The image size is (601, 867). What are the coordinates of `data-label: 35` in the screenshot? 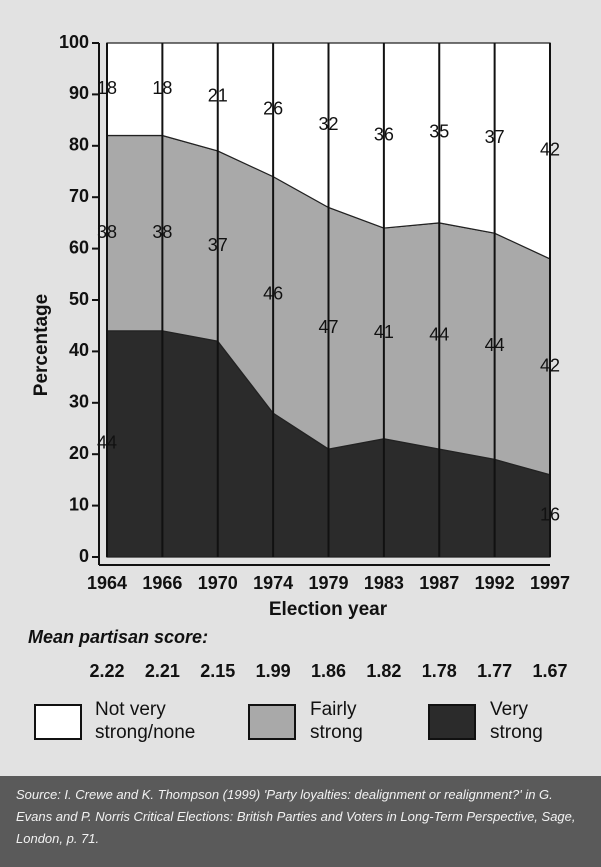 It's located at (439, 132).